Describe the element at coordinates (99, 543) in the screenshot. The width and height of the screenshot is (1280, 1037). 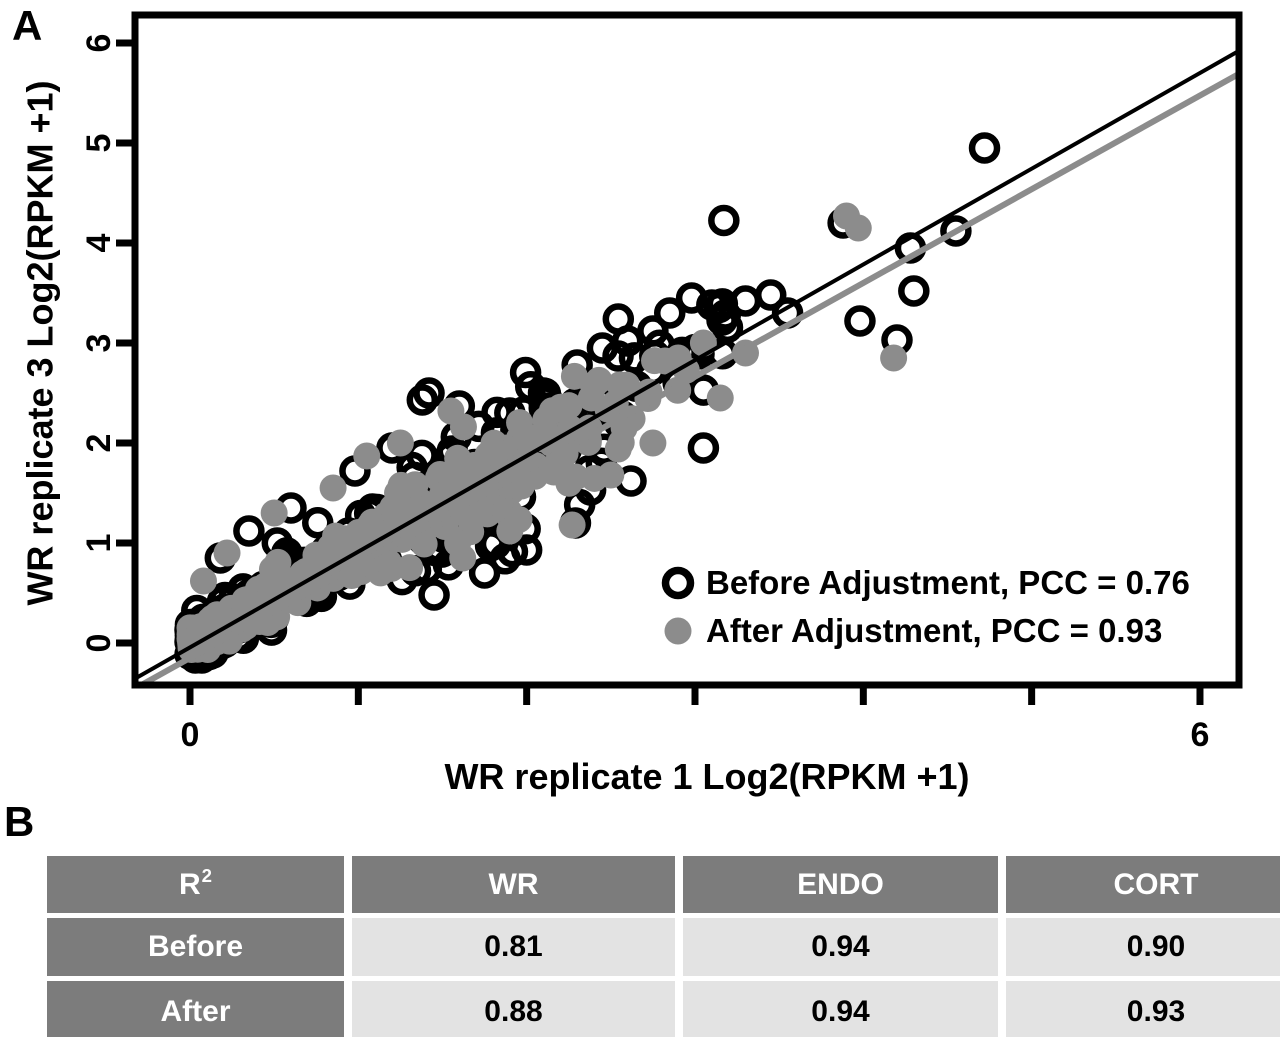
I see `y-tick-label: 1` at that location.